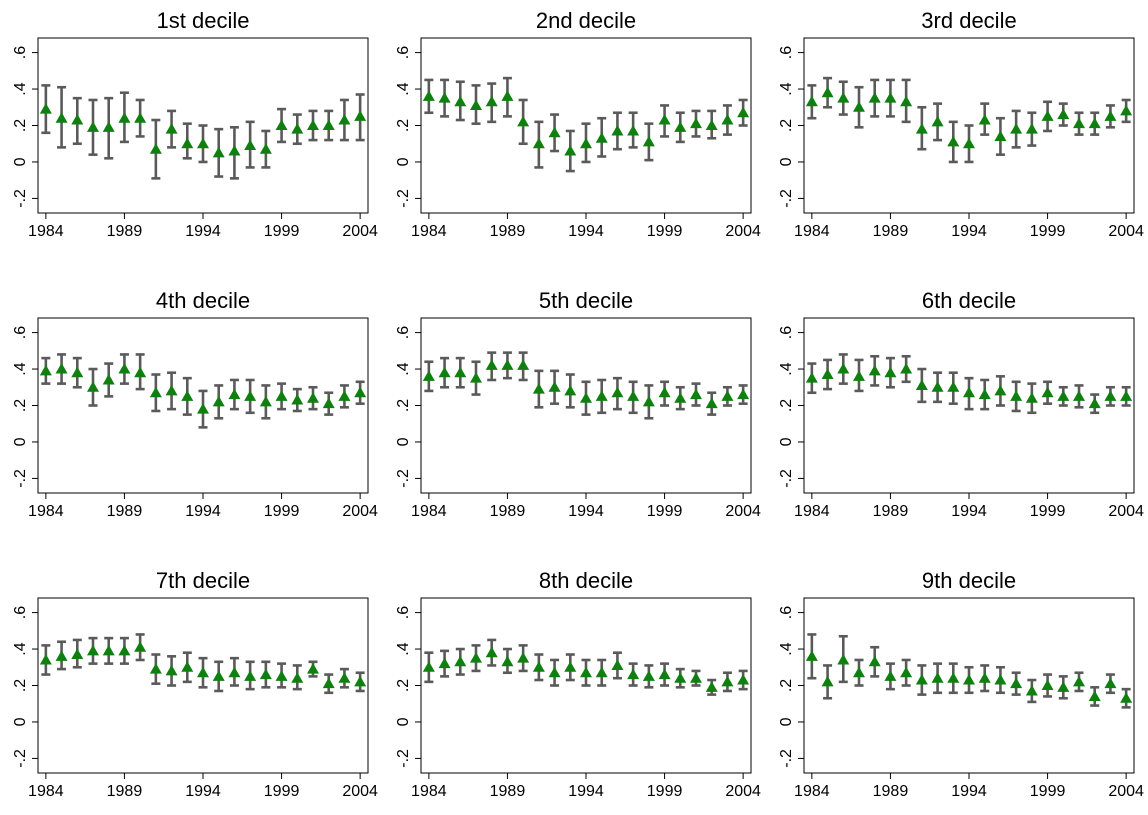 Image resolution: width=1148 pixels, height=815 pixels. What do you see at coordinates (189, 407) in the screenshot?
I see `decile-panel-4: 4th decile -.2 0 .2 .4 .6 1984 1989 1994 1999 2004` at bounding box center [189, 407].